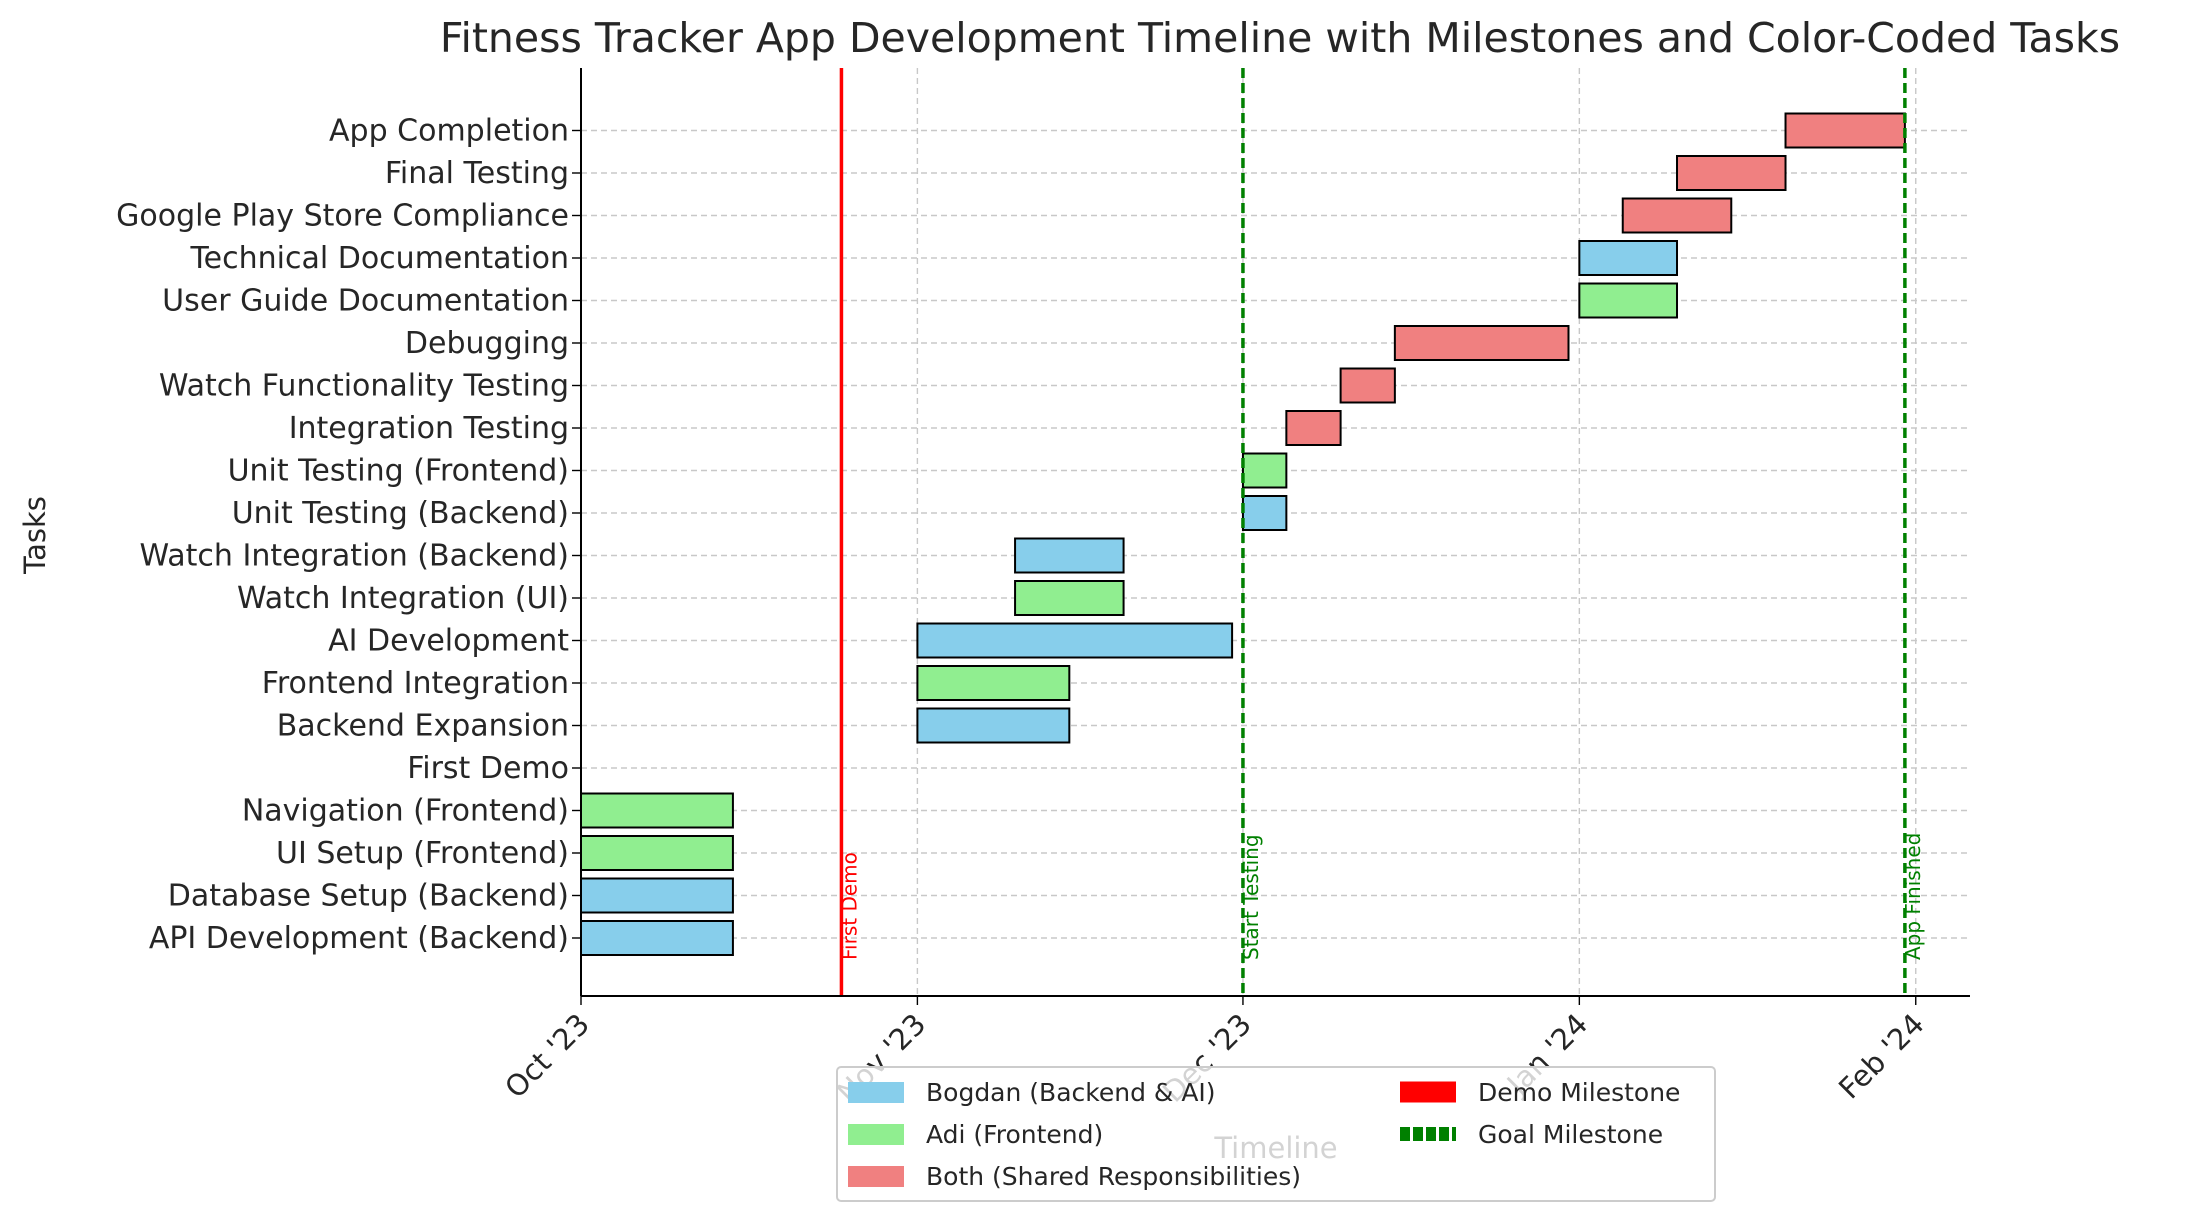 The width and height of the screenshot is (2200, 1217). Describe the element at coordinates (365, 301) in the screenshot. I see `y-tick-label: User Guide Documentation` at that location.